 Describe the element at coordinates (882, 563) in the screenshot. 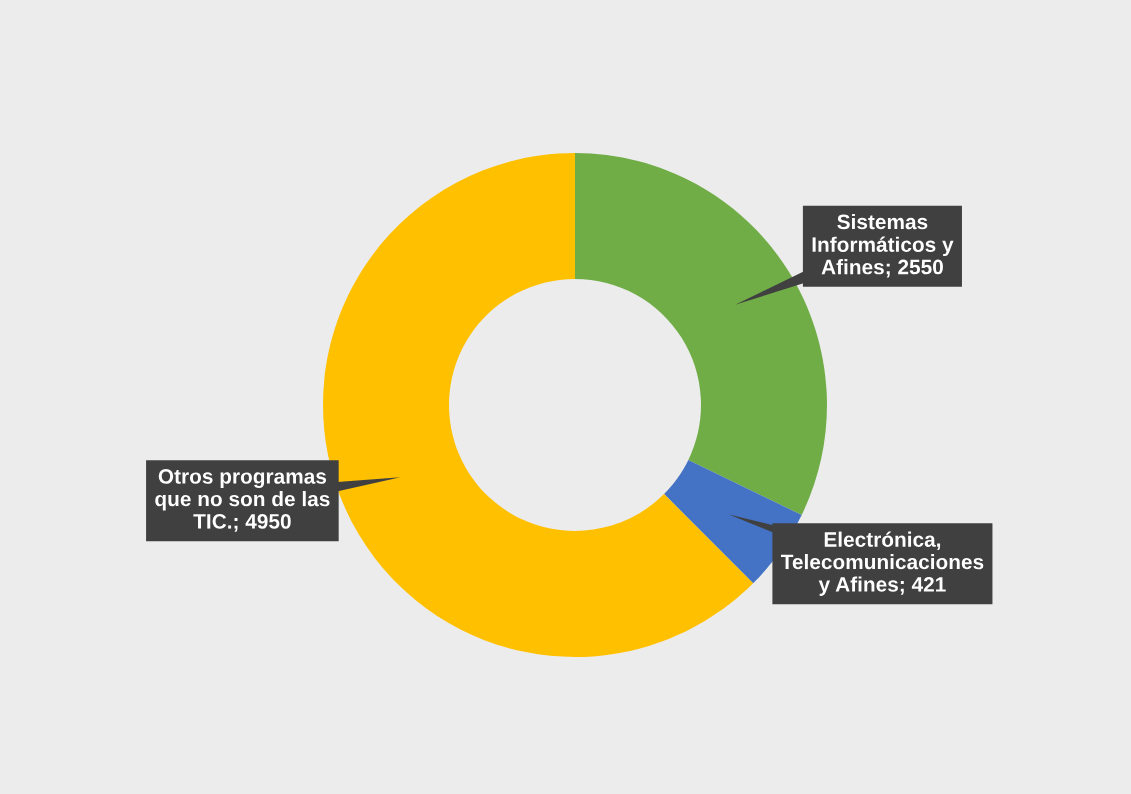

I see `slice-label: Electrónica, Telecomunicaciones y Afines; 421` at that location.